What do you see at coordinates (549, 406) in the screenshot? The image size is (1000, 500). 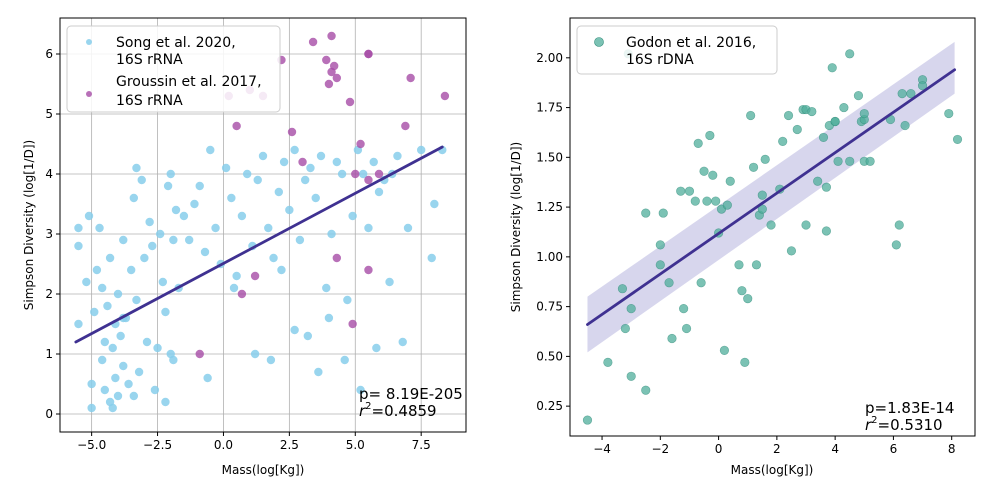 I see `y-tick-label: 0.25` at bounding box center [549, 406].